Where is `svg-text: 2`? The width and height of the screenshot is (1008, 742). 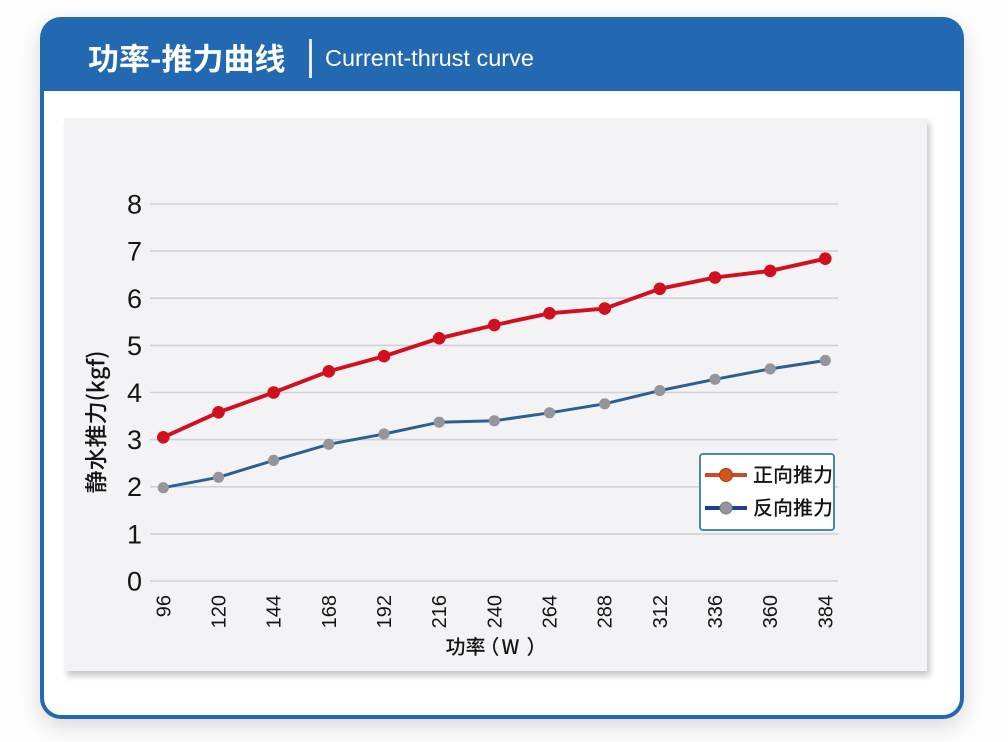 svg-text: 2 is located at coordinates (134, 487).